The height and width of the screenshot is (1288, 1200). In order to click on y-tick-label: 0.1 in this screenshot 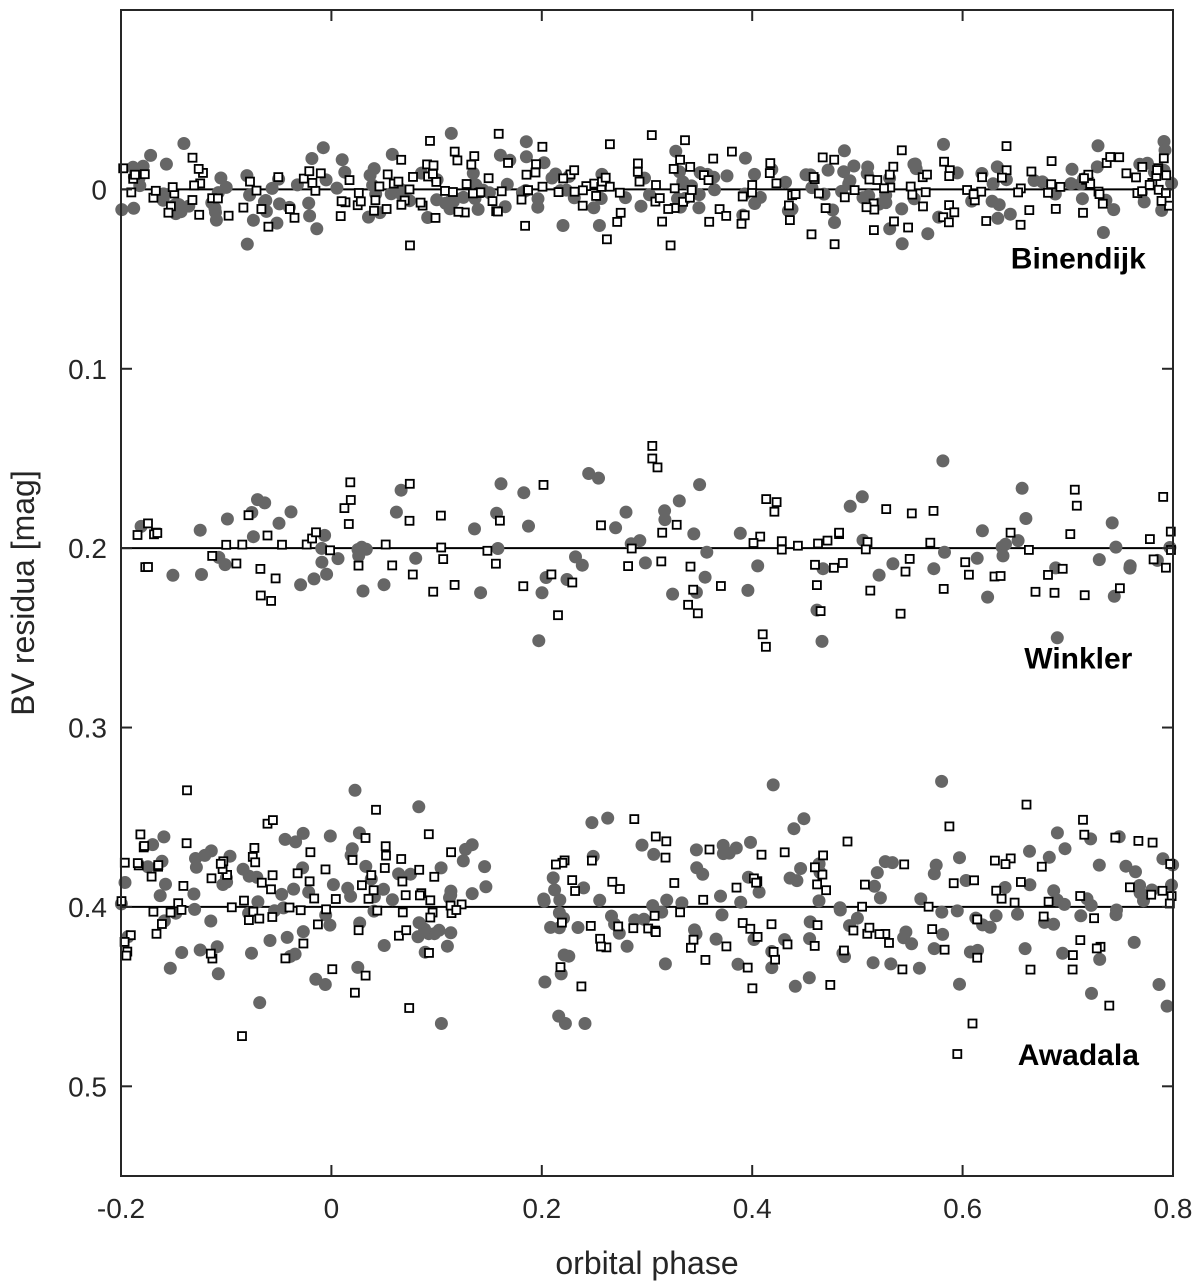, I will do `click(87, 369)`.